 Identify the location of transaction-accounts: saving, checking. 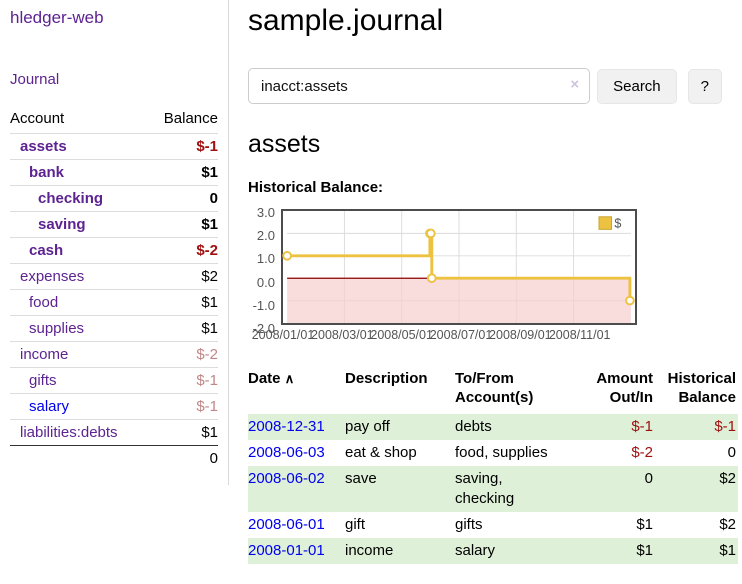
(485, 488).